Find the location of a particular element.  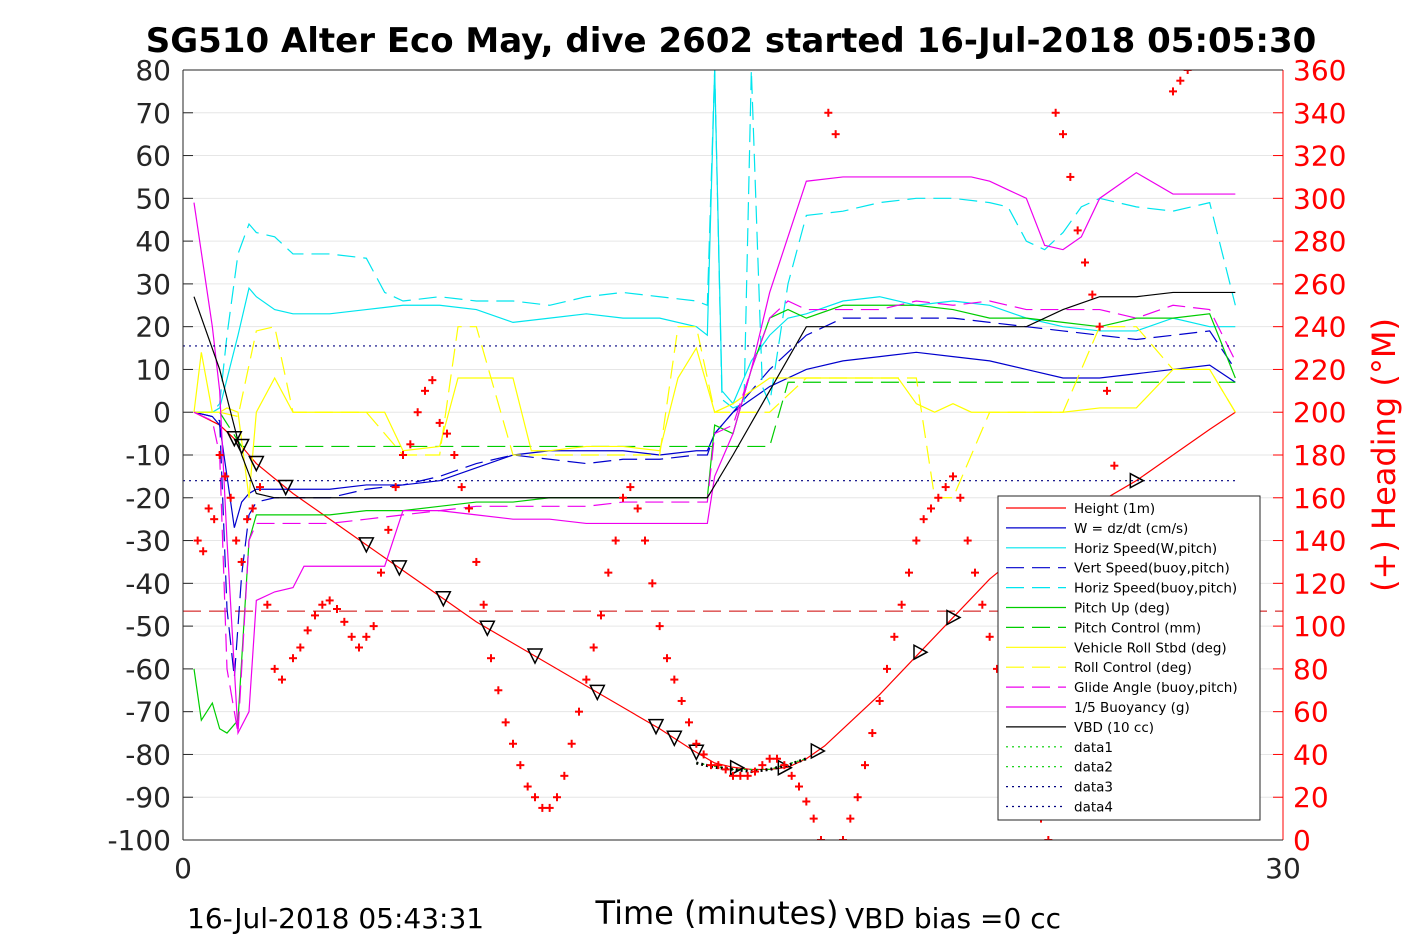

y-tick-label: 50 is located at coordinates (153, 198).